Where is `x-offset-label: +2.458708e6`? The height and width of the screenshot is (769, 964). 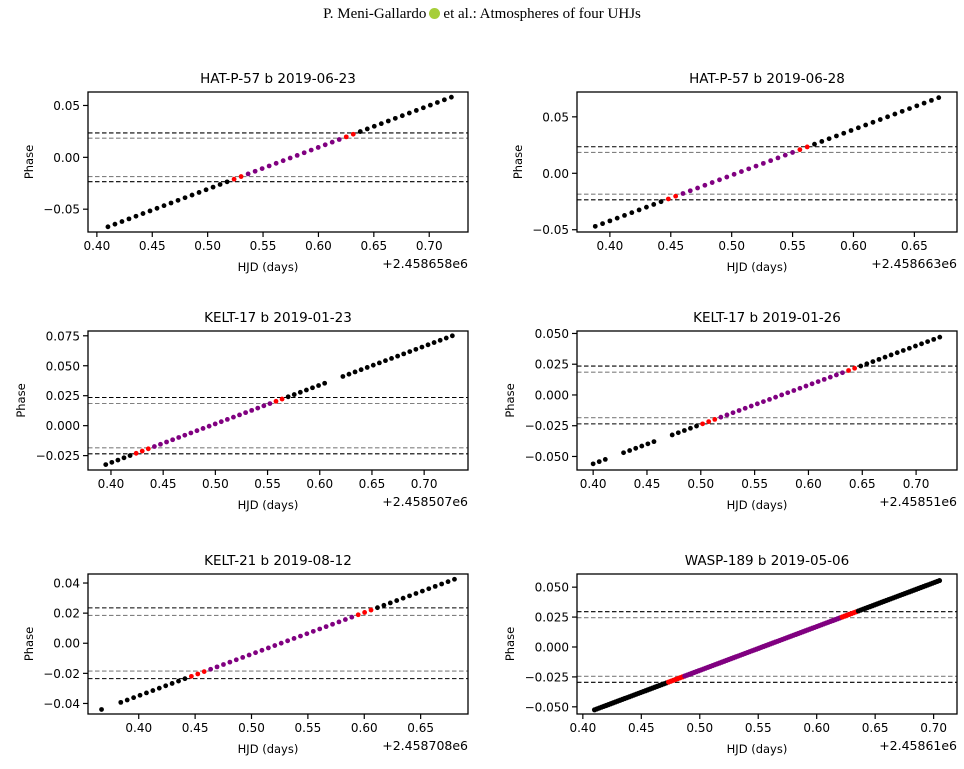
x-offset-label: +2.458708e6 is located at coordinates (425, 745).